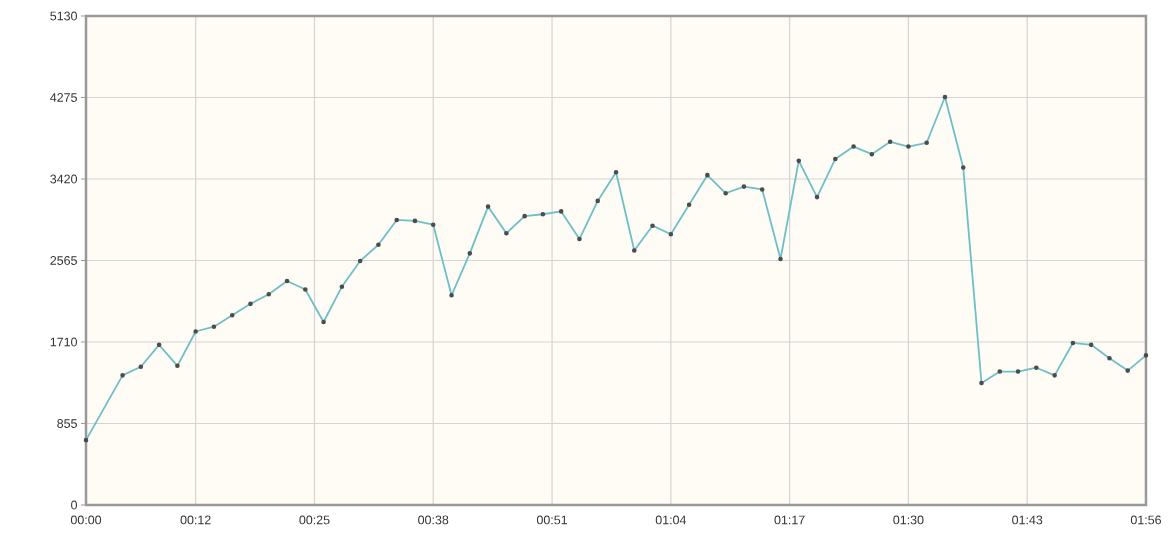 The height and width of the screenshot is (551, 1172). What do you see at coordinates (67, 423) in the screenshot?
I see `y-tick-label: 855` at bounding box center [67, 423].